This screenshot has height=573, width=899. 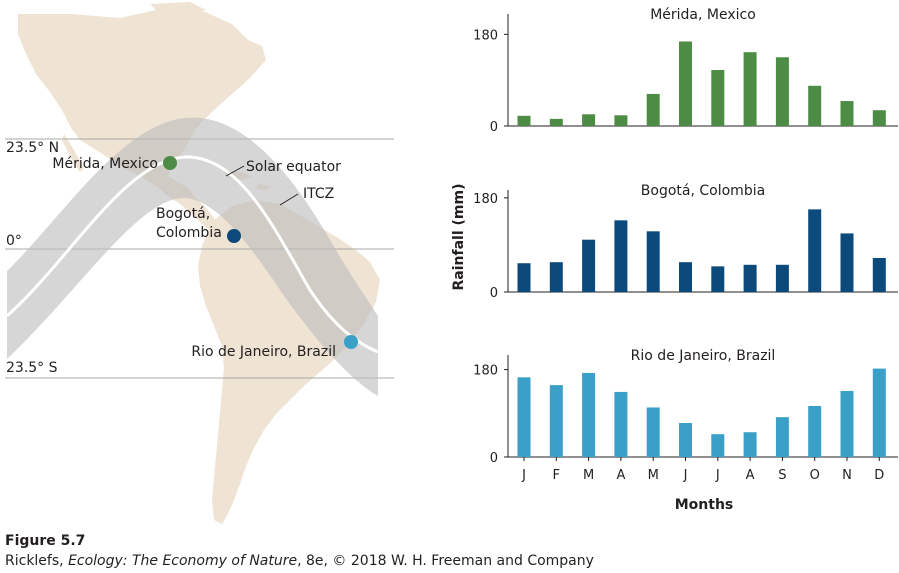 What do you see at coordinates (485, 199) in the screenshot?
I see `y-tick-label-bogota-180: 180` at bounding box center [485, 199].